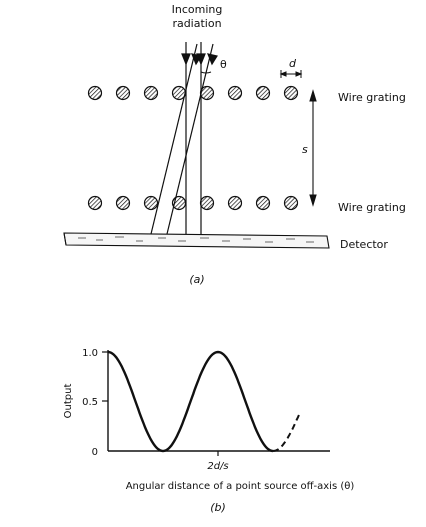 Image resolution: width=426 pixels, height=527 pixels. What do you see at coordinates (291, 74) in the screenshot?
I see `d-dimension` at bounding box center [291, 74].